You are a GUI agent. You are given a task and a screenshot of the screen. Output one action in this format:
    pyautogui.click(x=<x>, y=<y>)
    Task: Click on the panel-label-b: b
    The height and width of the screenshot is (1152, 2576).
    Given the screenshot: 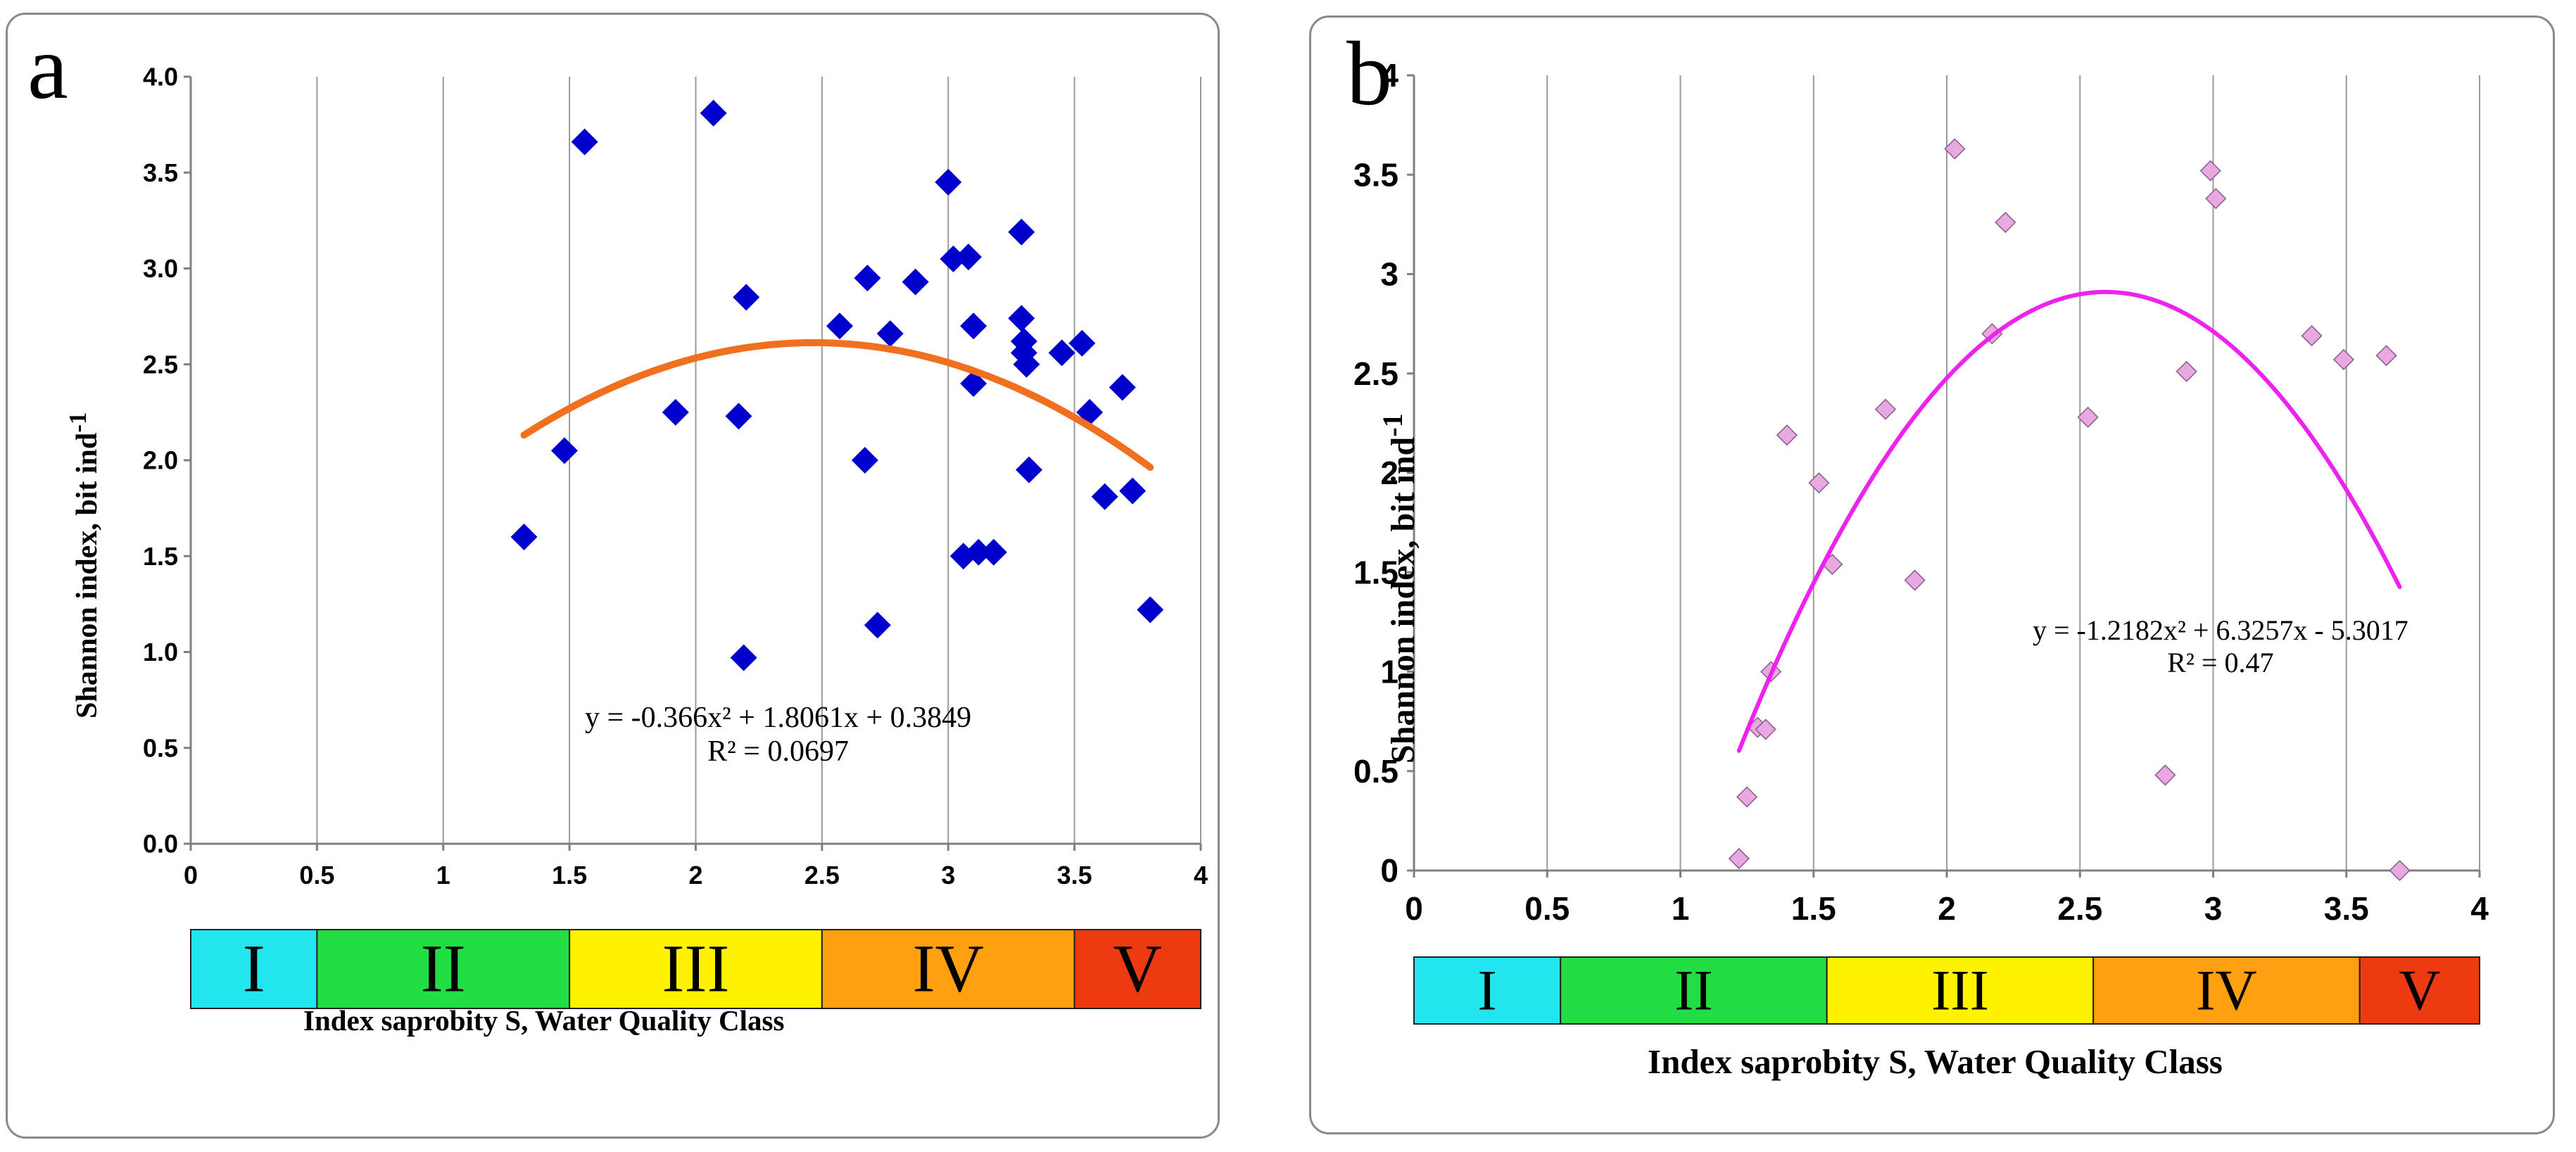 What is the action you would take?
    pyautogui.click(x=1369, y=74)
    